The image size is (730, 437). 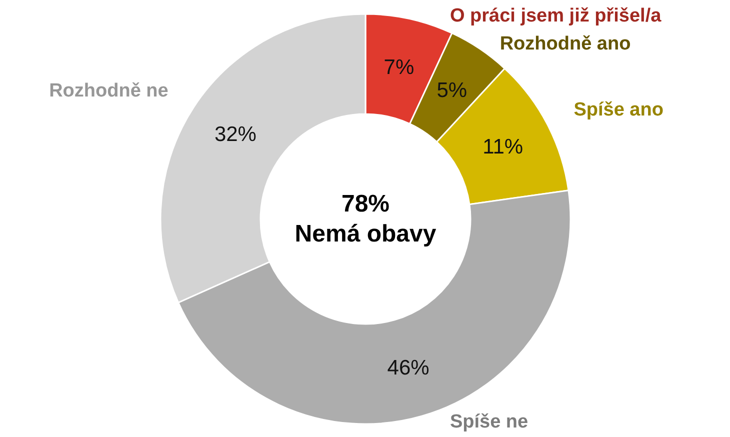 What do you see at coordinates (565, 44) in the screenshot?
I see `slice-label: Rozhodně ano` at bounding box center [565, 44].